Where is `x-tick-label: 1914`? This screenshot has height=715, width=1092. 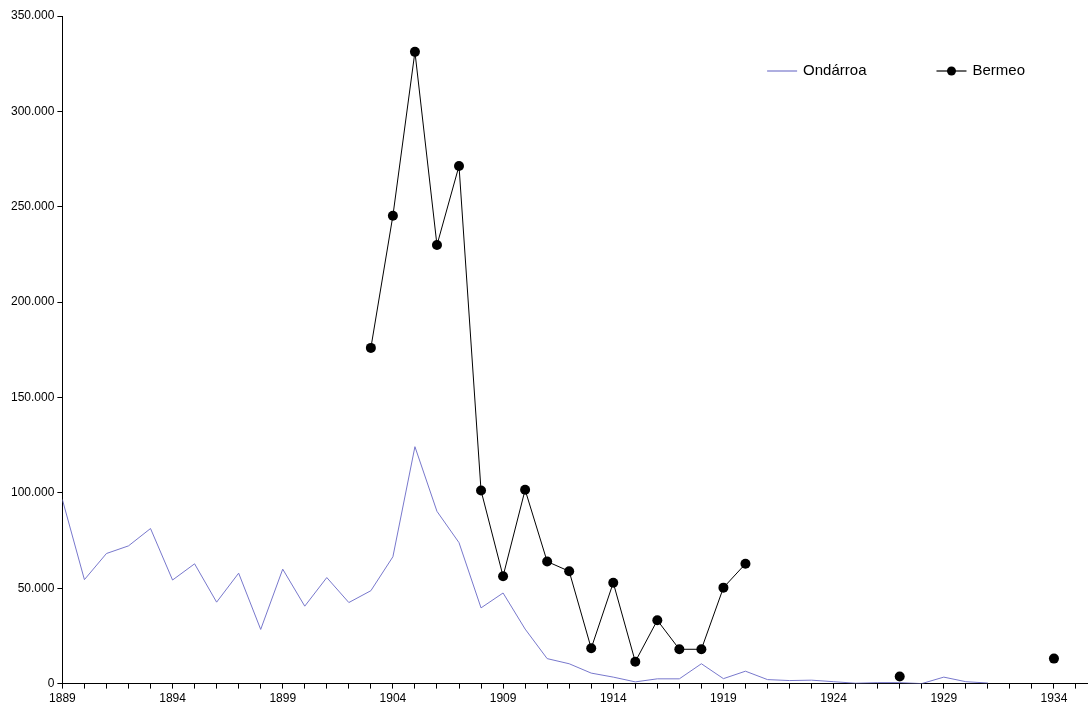
x-tick-label: 1914 is located at coordinates (613, 698).